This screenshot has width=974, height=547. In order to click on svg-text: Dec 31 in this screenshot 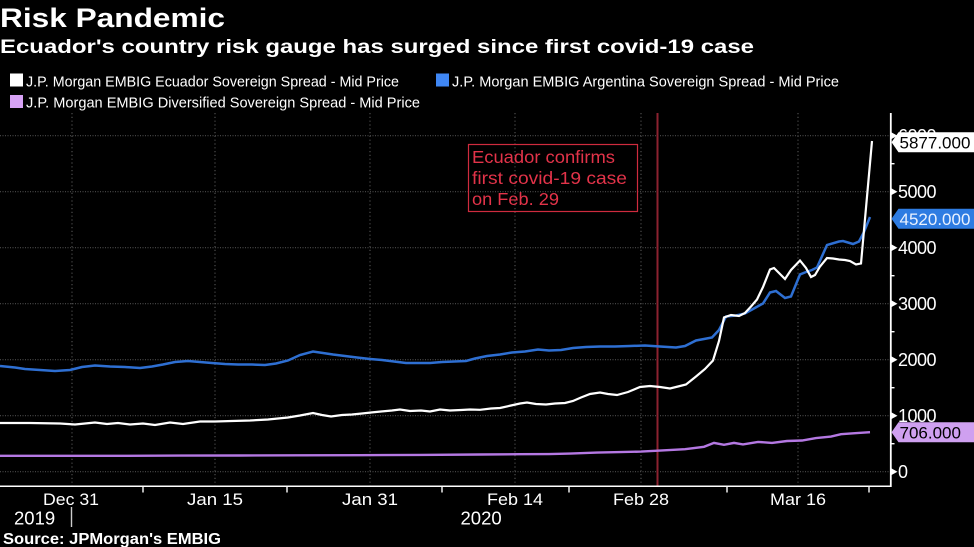, I will do `click(71, 499)`.